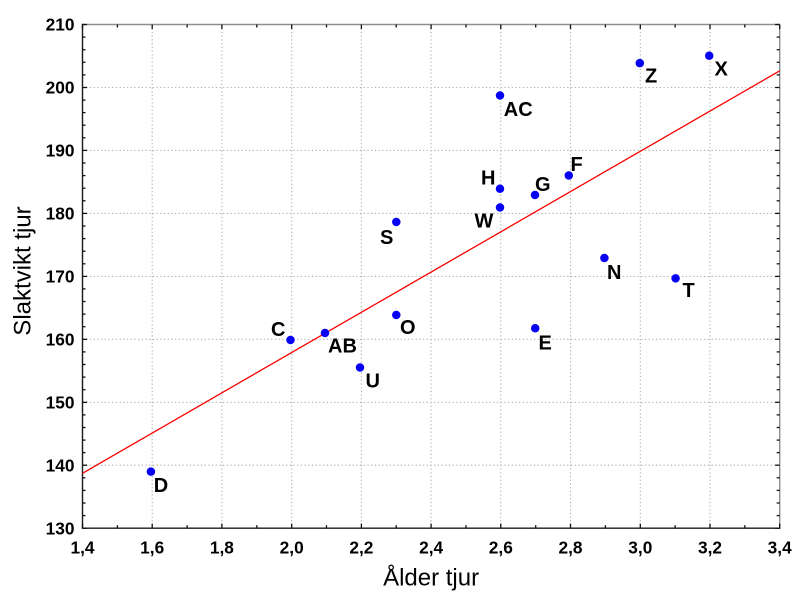 The image size is (800, 600). Describe the element at coordinates (23, 270) in the screenshot. I see `svg-text: Slaktvikt tjur` at that location.